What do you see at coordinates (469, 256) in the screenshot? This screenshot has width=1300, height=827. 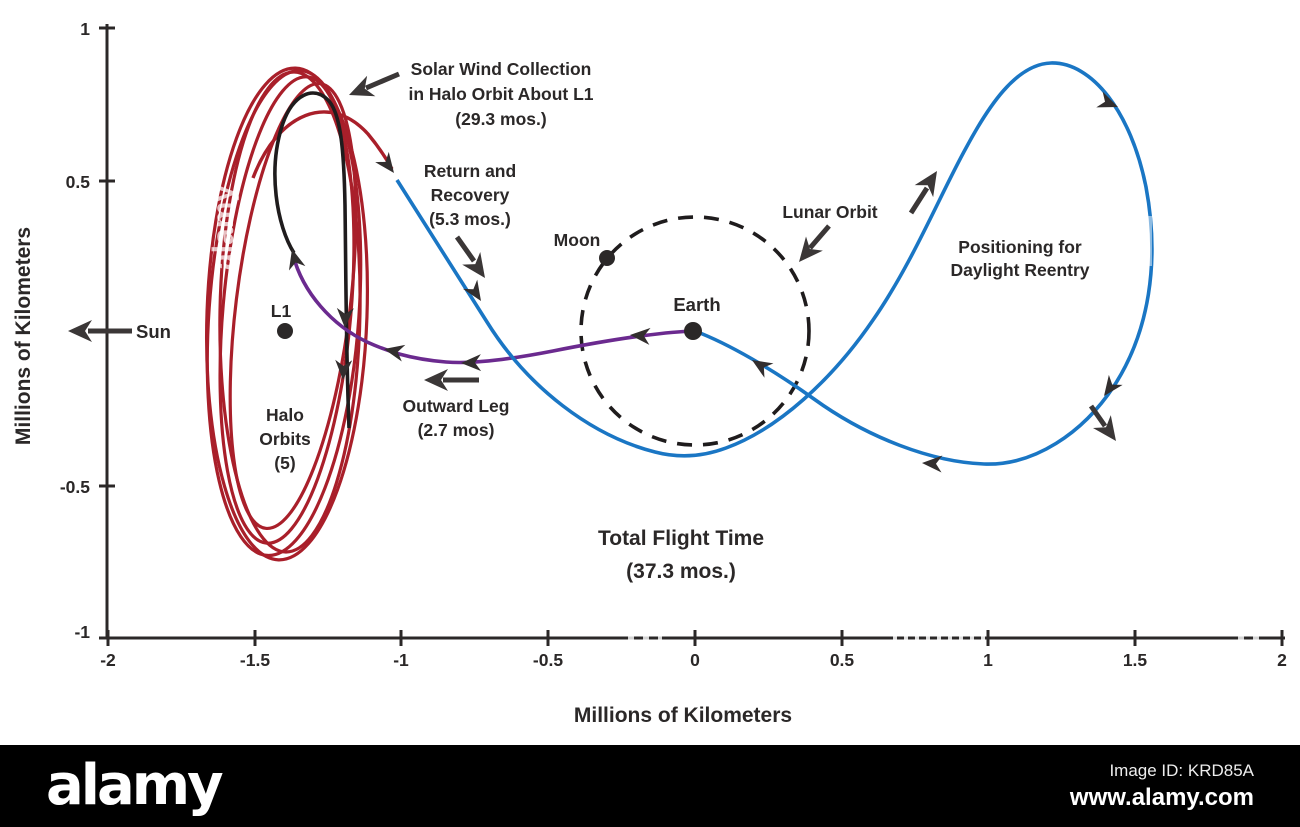 I see `return-recovery-arrow` at bounding box center [469, 256].